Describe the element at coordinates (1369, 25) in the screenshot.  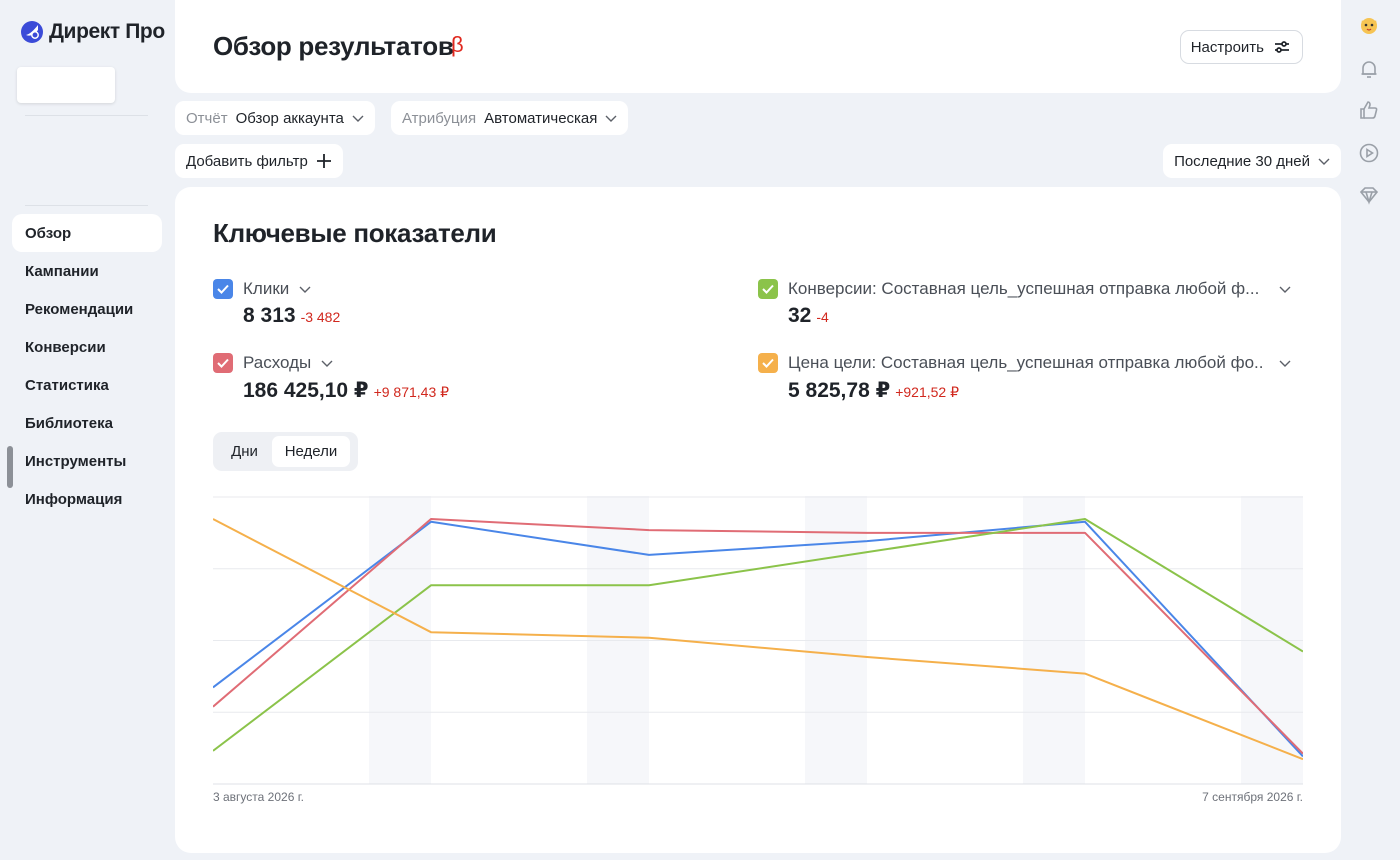
I see `avatar-cat-icon` at that location.